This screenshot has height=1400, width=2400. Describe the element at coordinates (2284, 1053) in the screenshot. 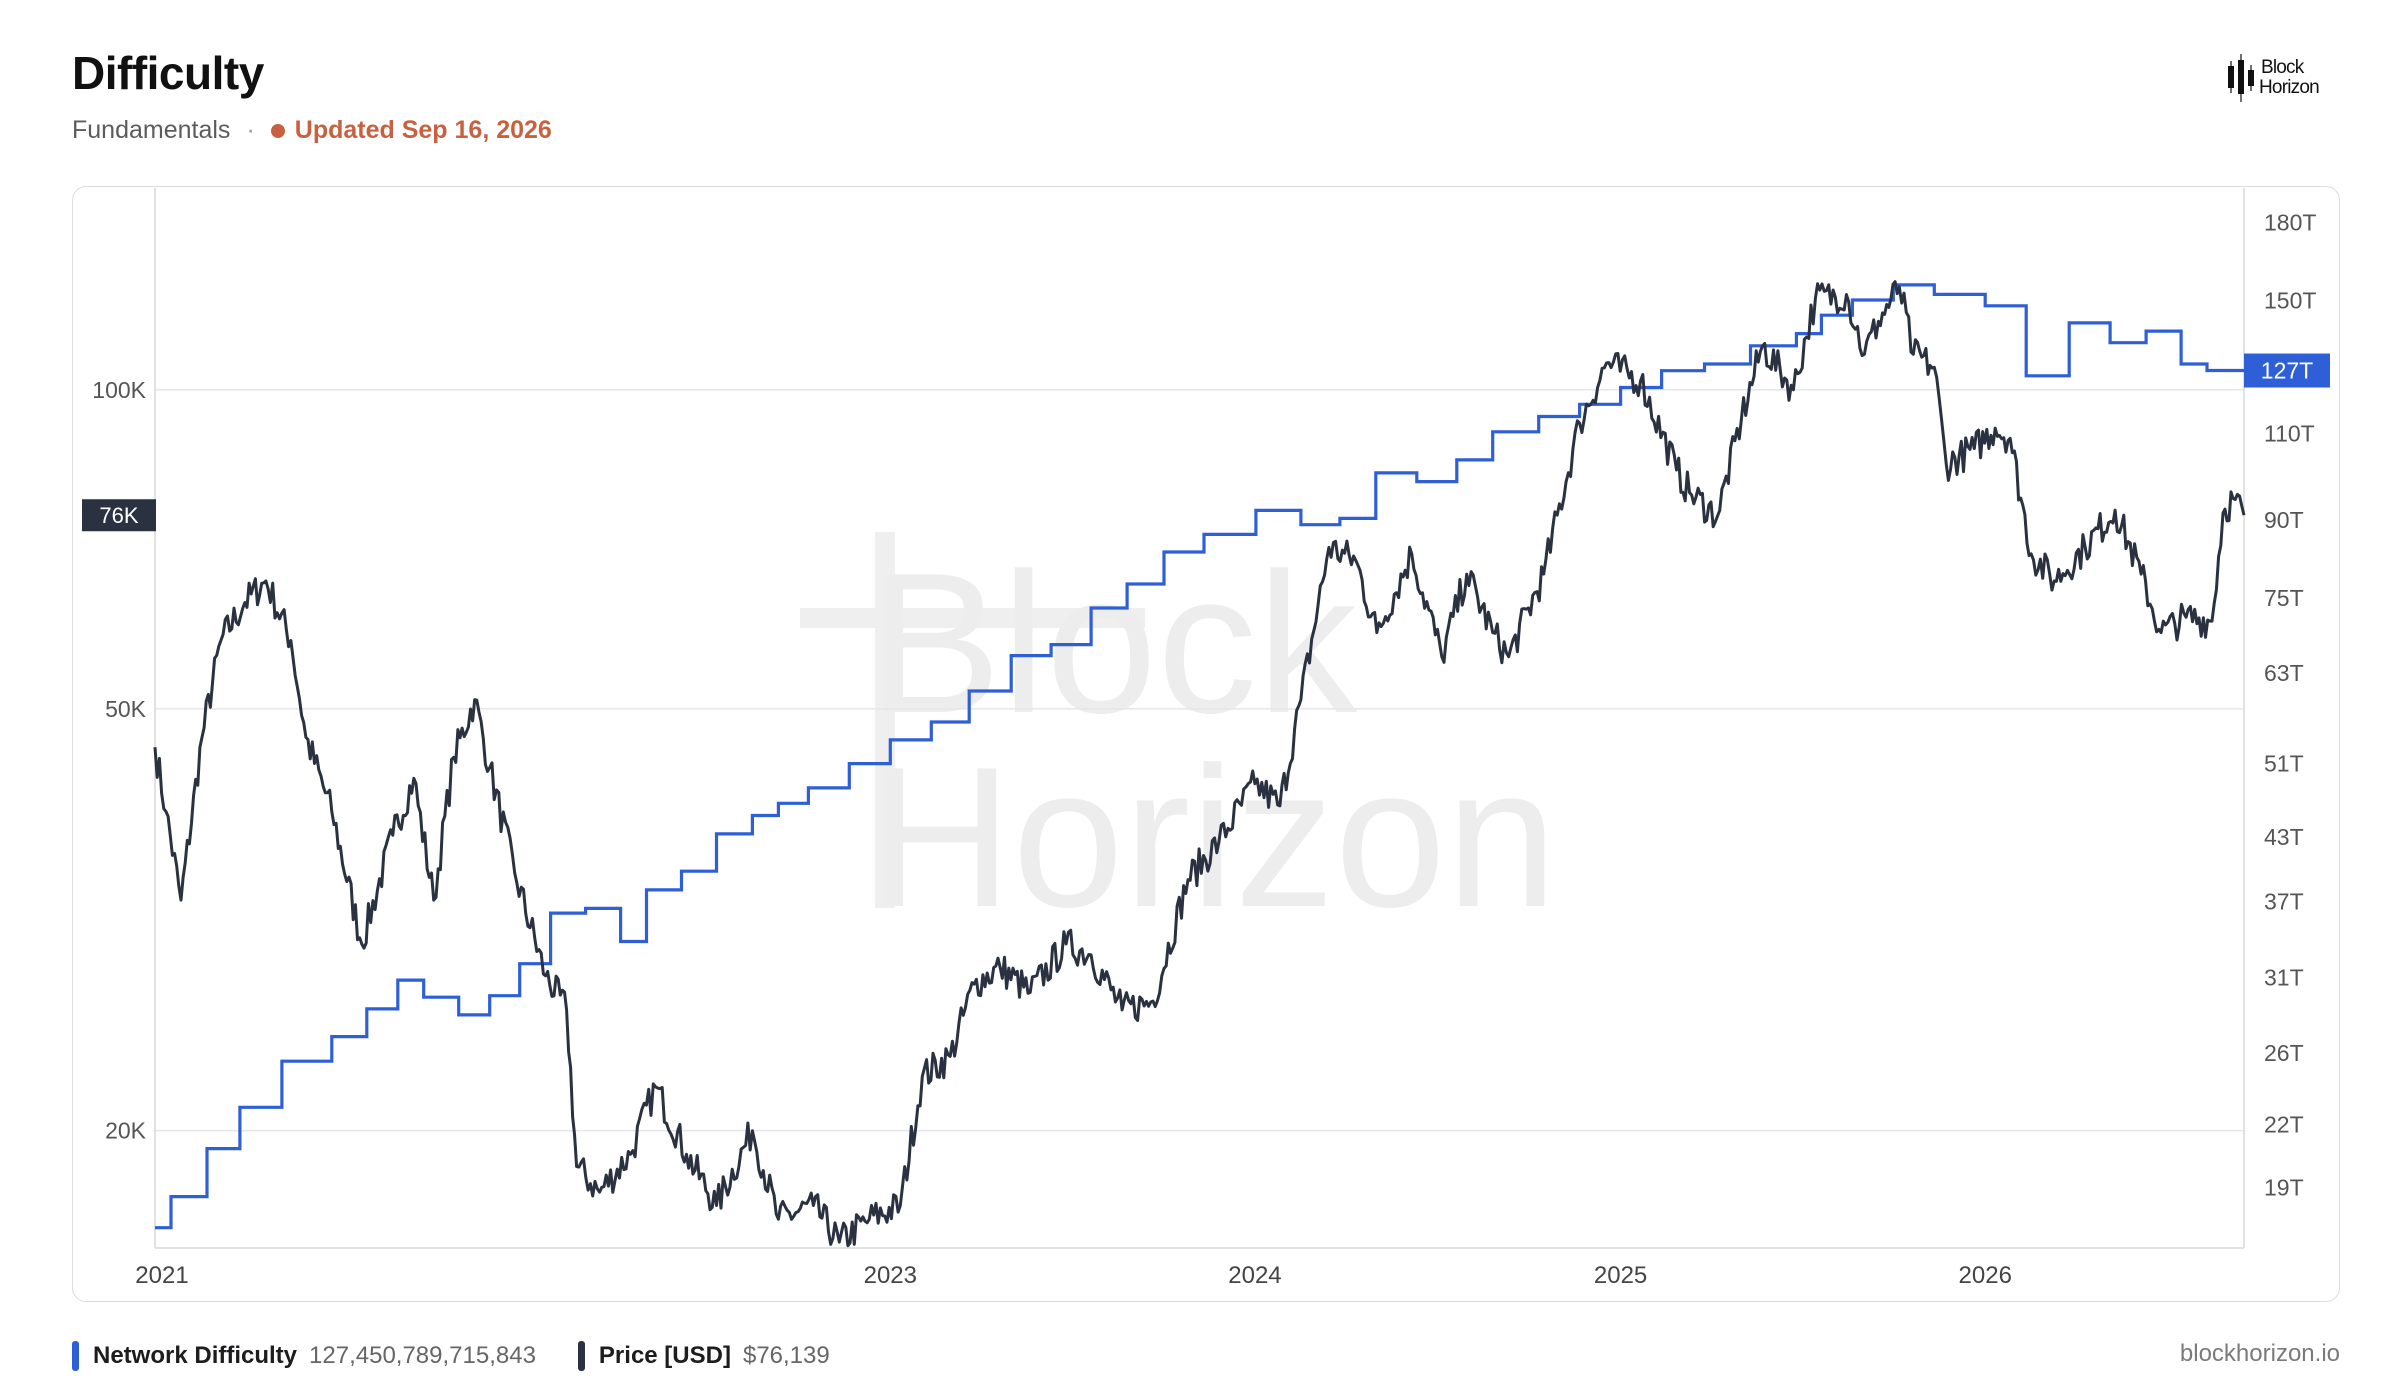

I see `right-tick-label: 26T` at that location.